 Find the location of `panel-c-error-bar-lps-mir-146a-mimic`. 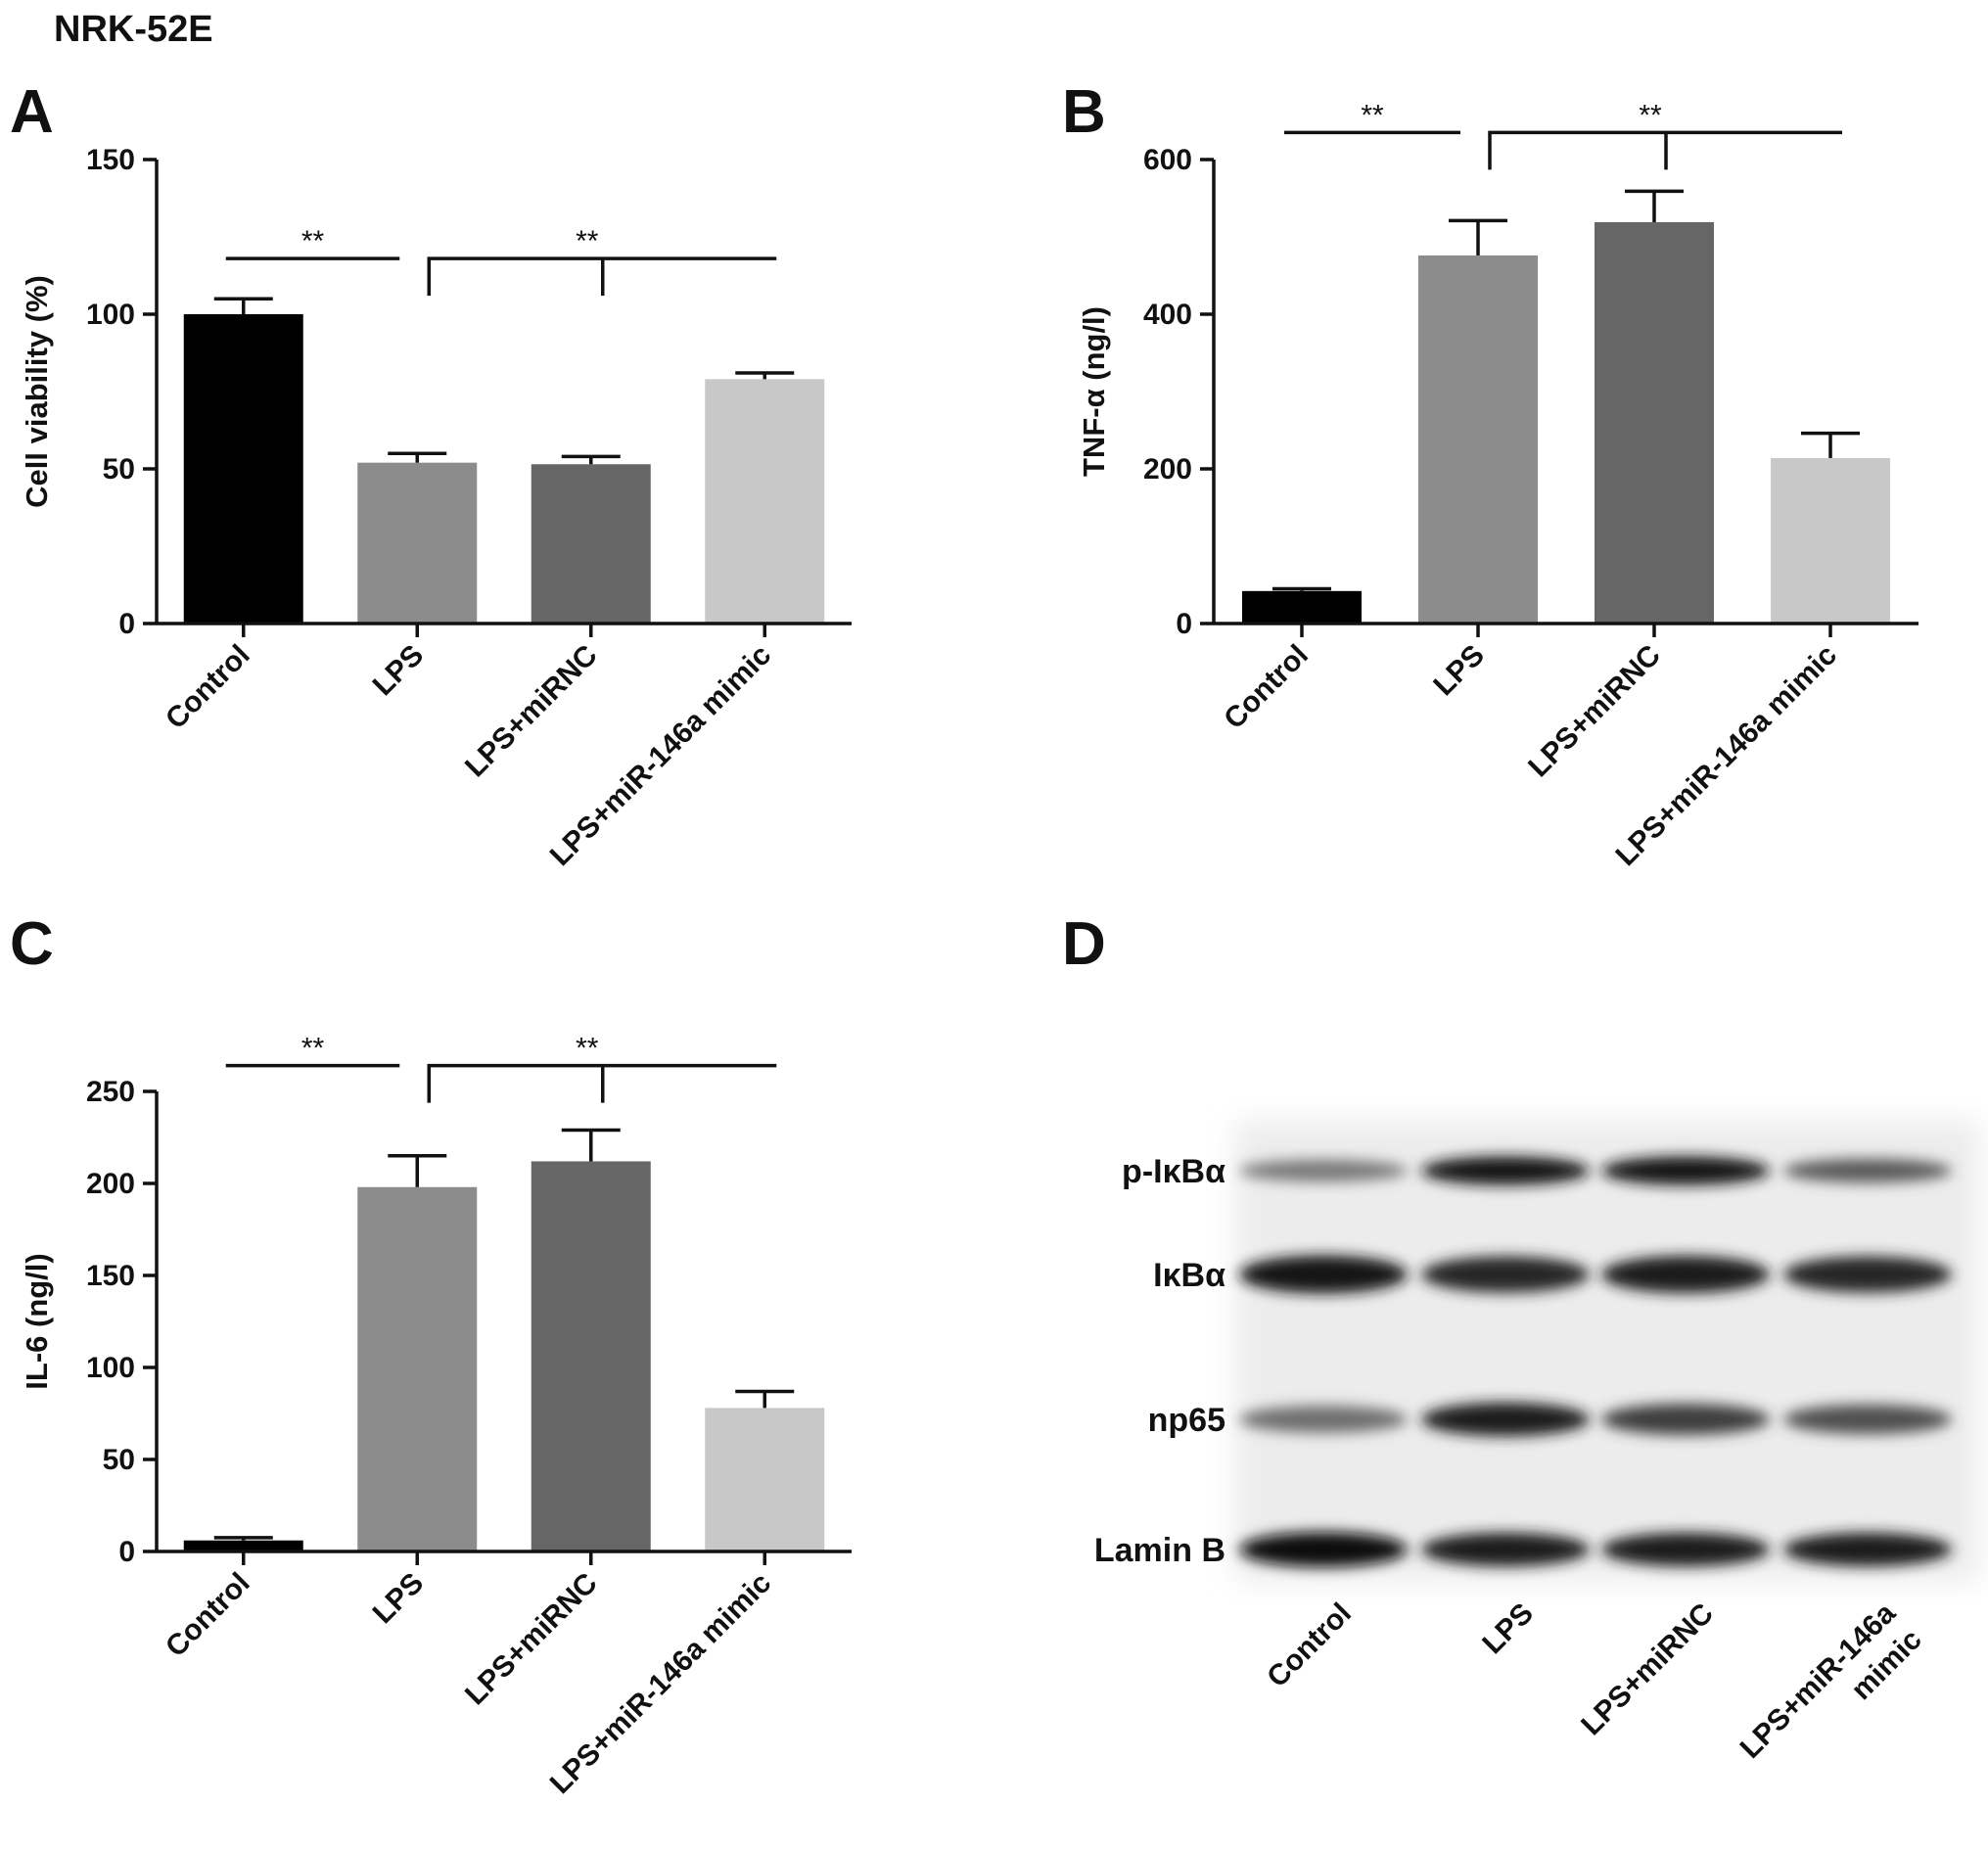

panel-c-error-bar-lps-mir-146a-mimic is located at coordinates (765, 1399).